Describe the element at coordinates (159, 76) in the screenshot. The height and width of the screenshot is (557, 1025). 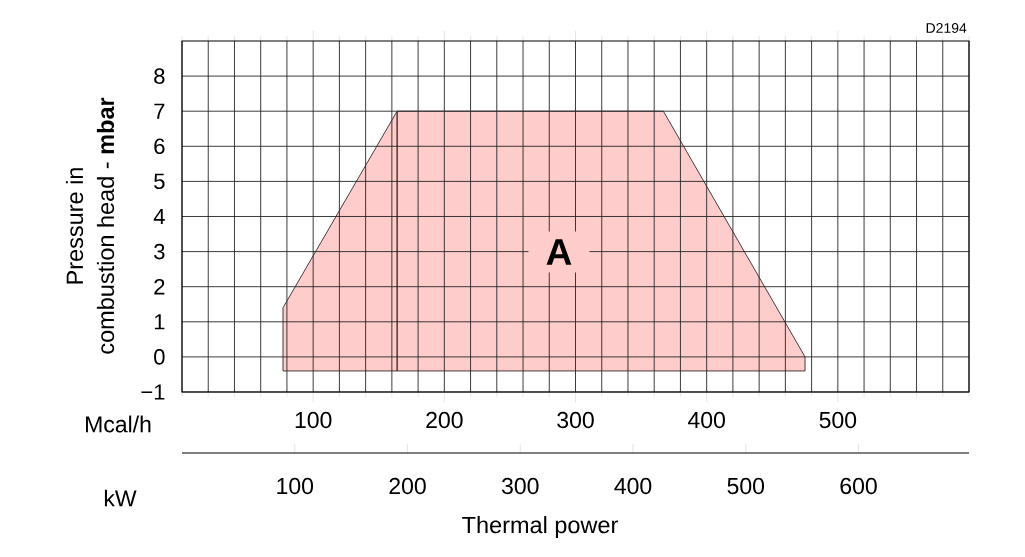
I see `y-tick-label: 8` at that location.